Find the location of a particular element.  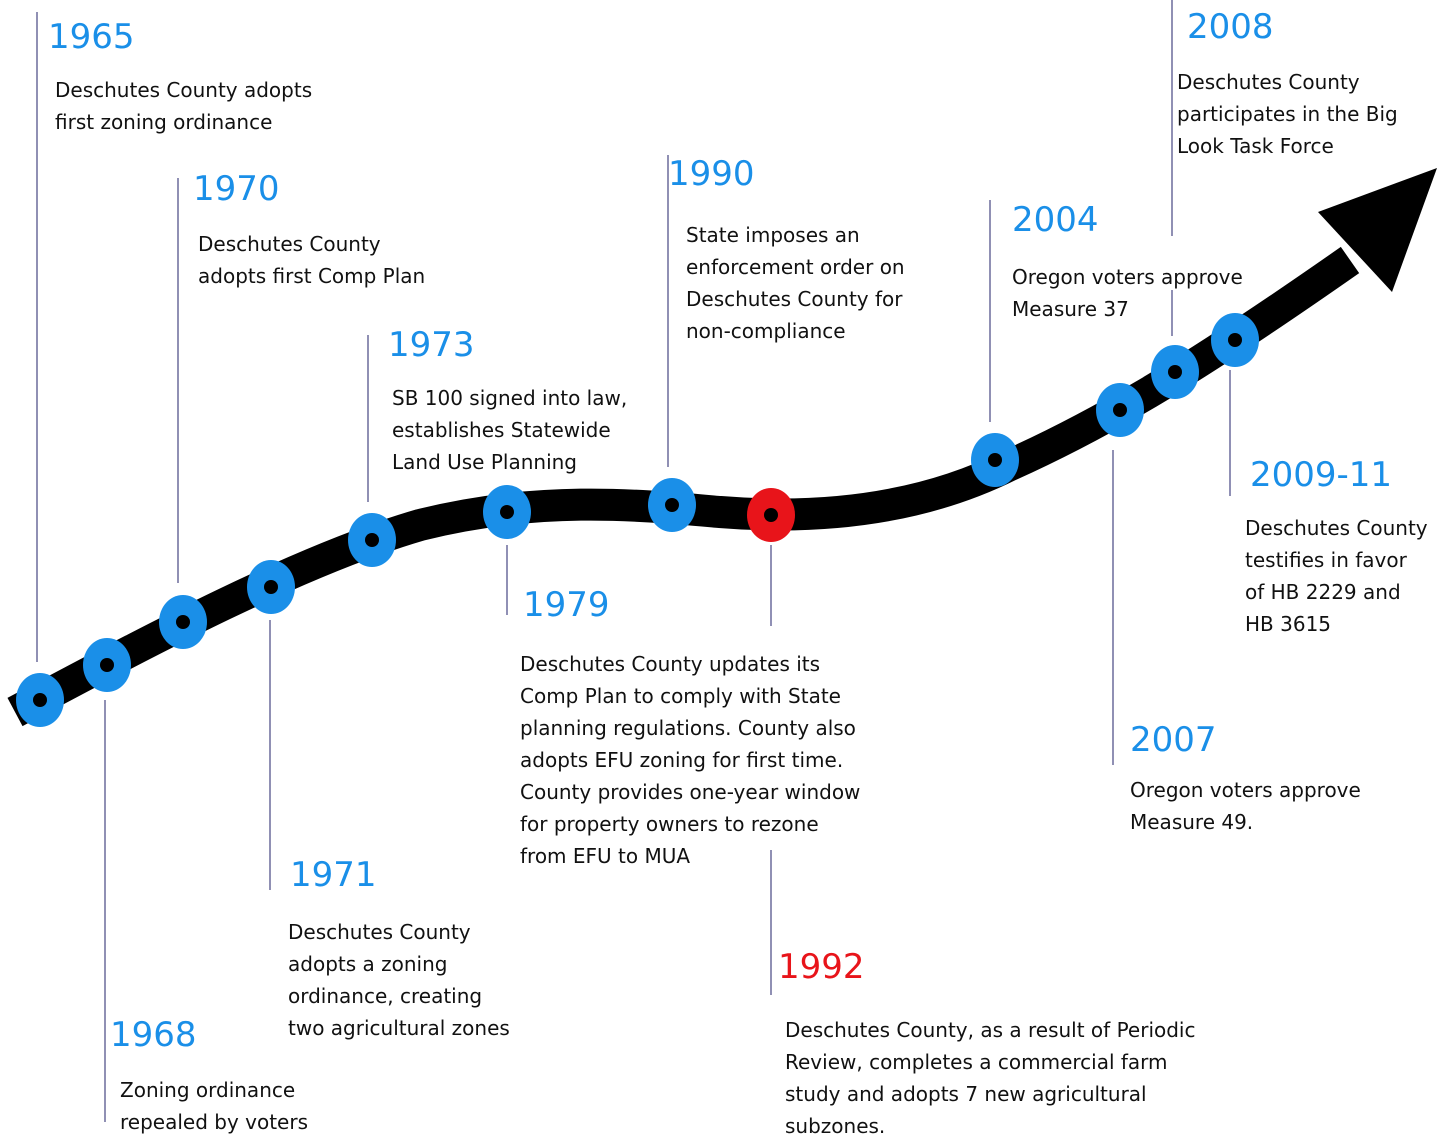

event-description: HB 3615 is located at coordinates (1288, 624).